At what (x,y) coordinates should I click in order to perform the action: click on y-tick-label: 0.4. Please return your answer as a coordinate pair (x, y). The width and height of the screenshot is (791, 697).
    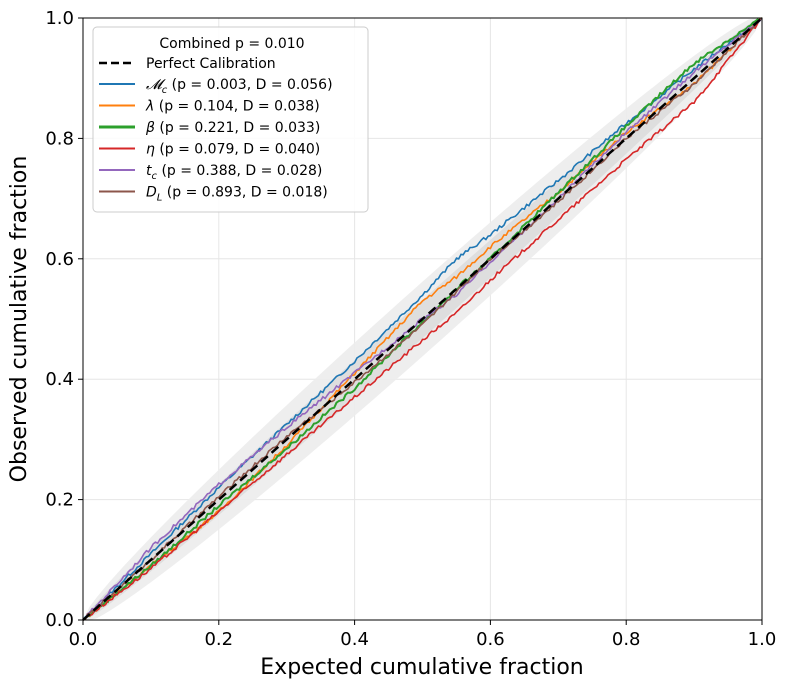
    Looking at the image, I should click on (59, 379).